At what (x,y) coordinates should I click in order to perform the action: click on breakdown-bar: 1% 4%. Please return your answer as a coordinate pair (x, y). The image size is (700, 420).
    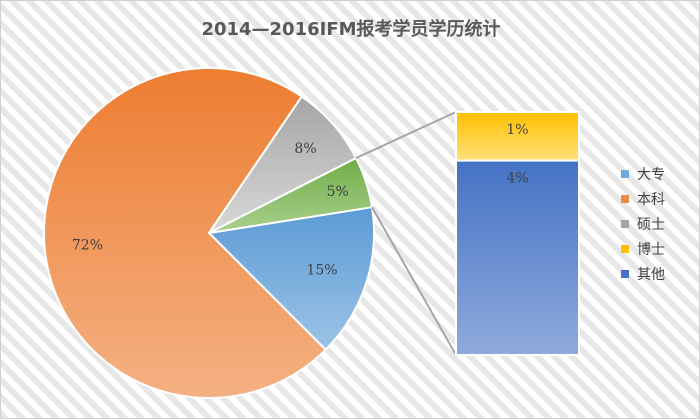
    Looking at the image, I should click on (517, 233).